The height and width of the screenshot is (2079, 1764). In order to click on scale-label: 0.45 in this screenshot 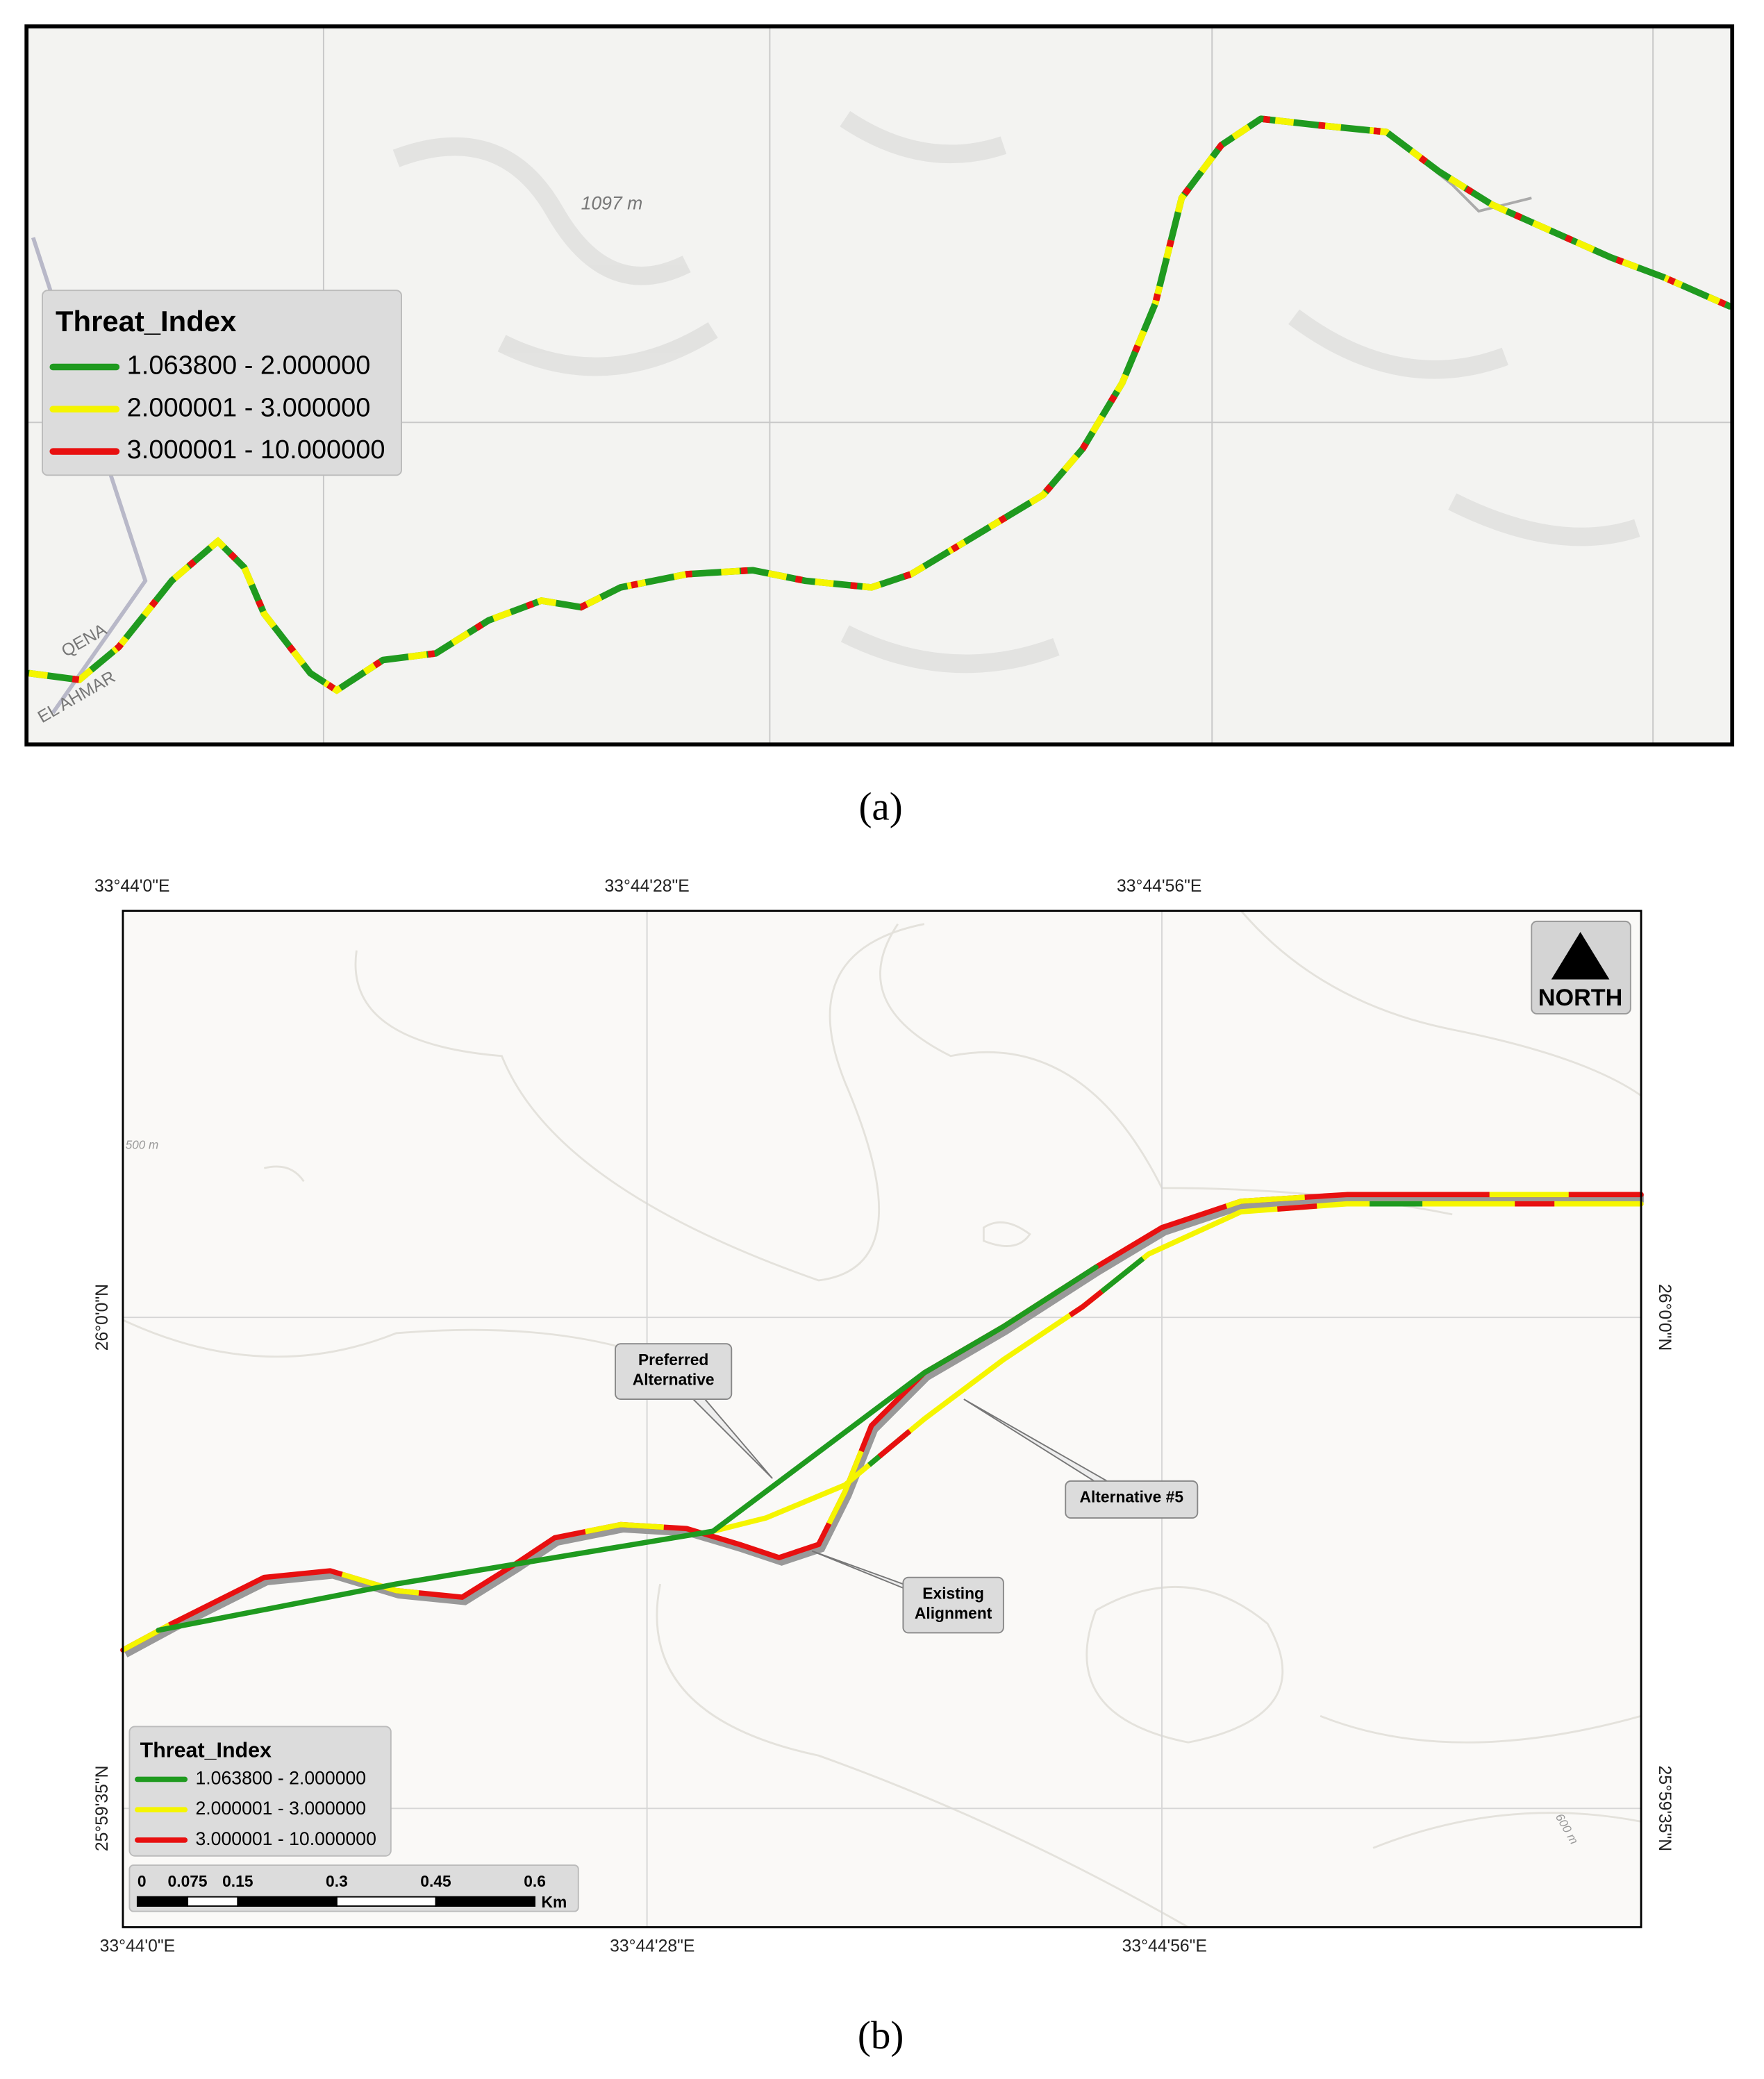, I will do `click(435, 1881)`.